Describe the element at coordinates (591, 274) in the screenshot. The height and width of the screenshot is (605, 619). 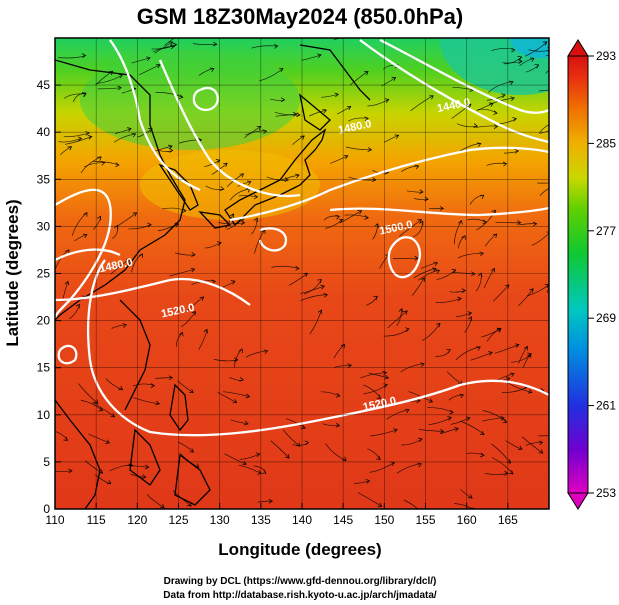
I see `colorbar: 253 261 269 277 285 293` at that location.